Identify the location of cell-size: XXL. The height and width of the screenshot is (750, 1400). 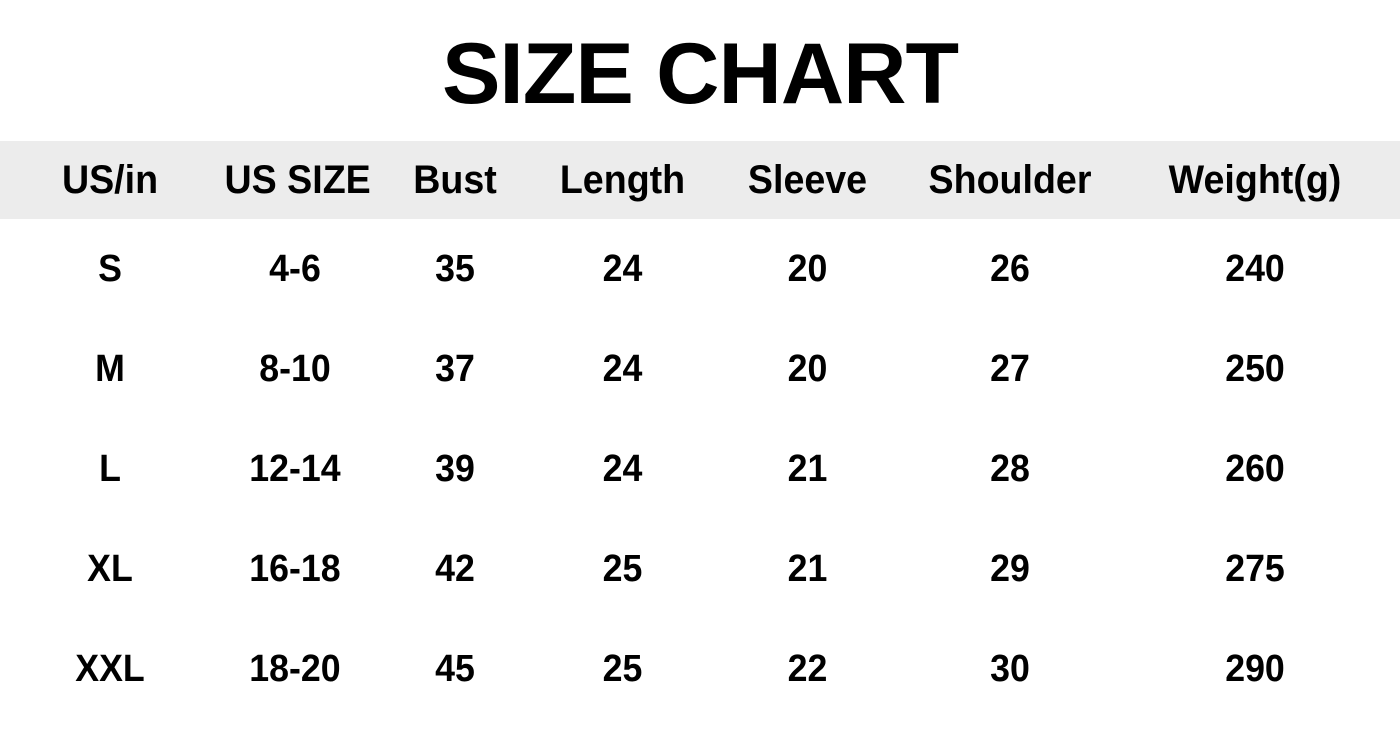
(110, 669).